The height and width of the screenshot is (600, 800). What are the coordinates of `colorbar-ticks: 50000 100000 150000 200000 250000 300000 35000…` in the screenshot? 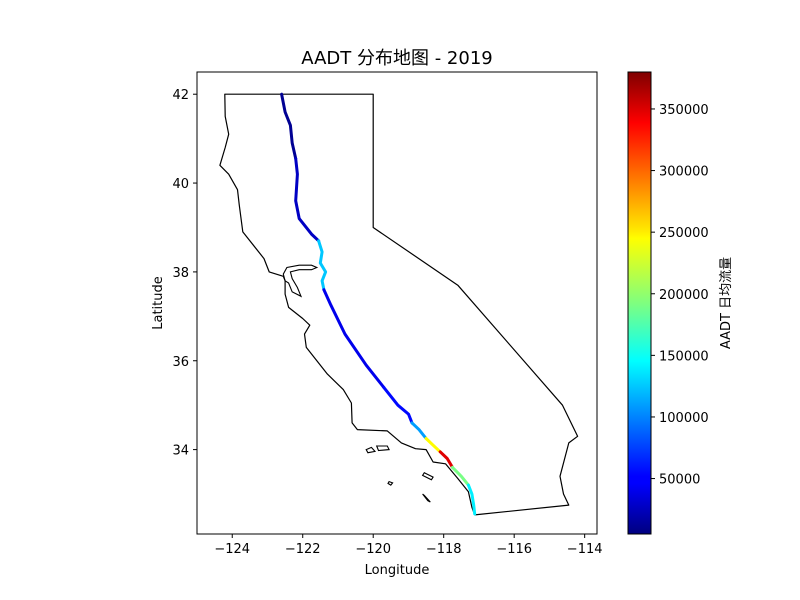 It's located at (680, 295).